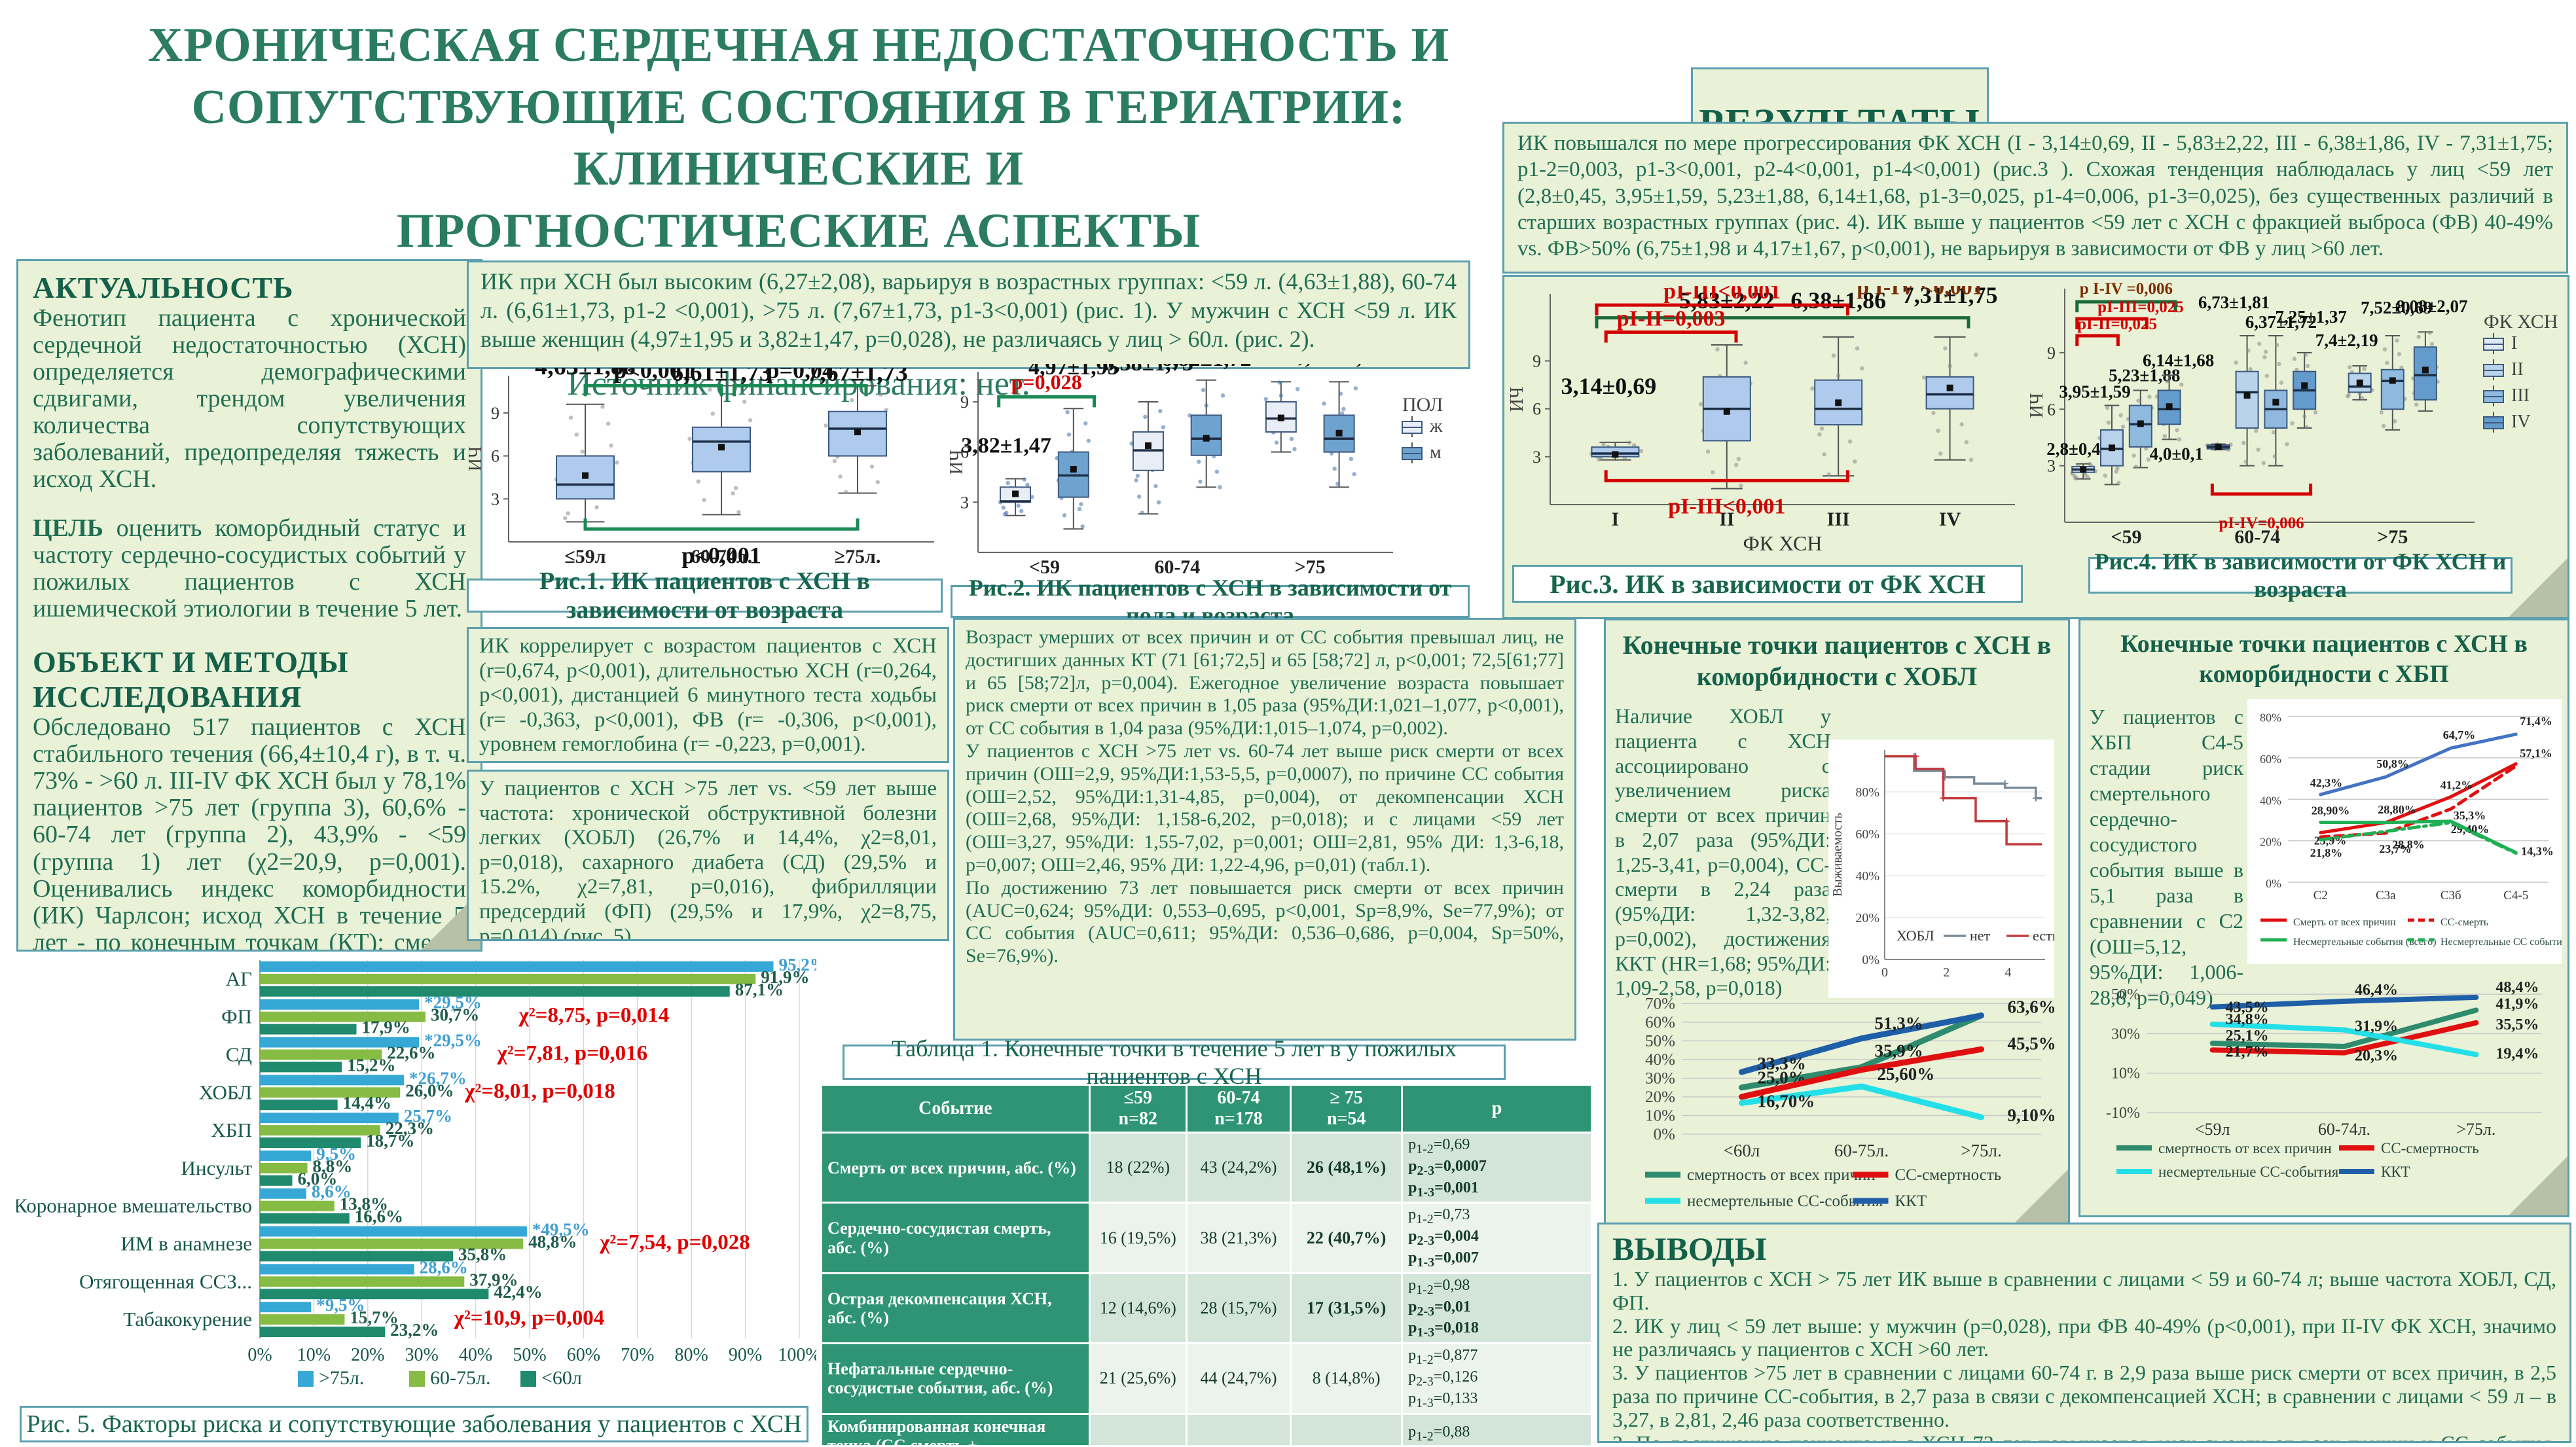 The width and height of the screenshot is (2576, 1447). Describe the element at coordinates (2386, 895) in the screenshot. I see `svg-text: С3а` at that location.